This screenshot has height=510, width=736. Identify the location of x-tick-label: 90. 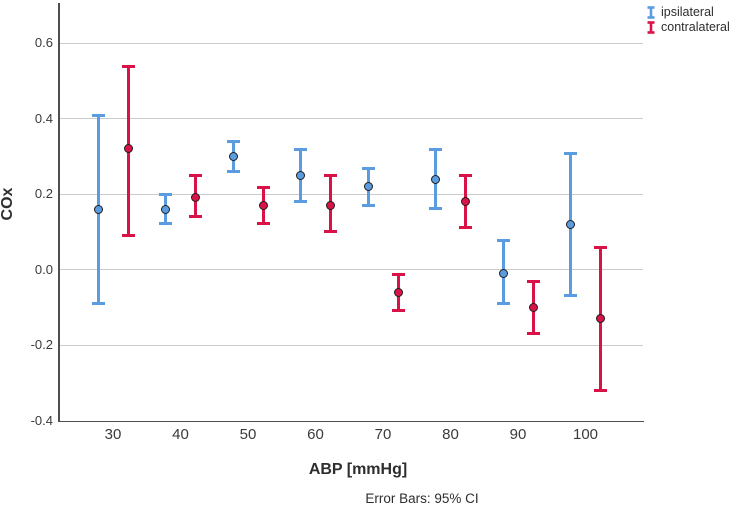
(518, 434).